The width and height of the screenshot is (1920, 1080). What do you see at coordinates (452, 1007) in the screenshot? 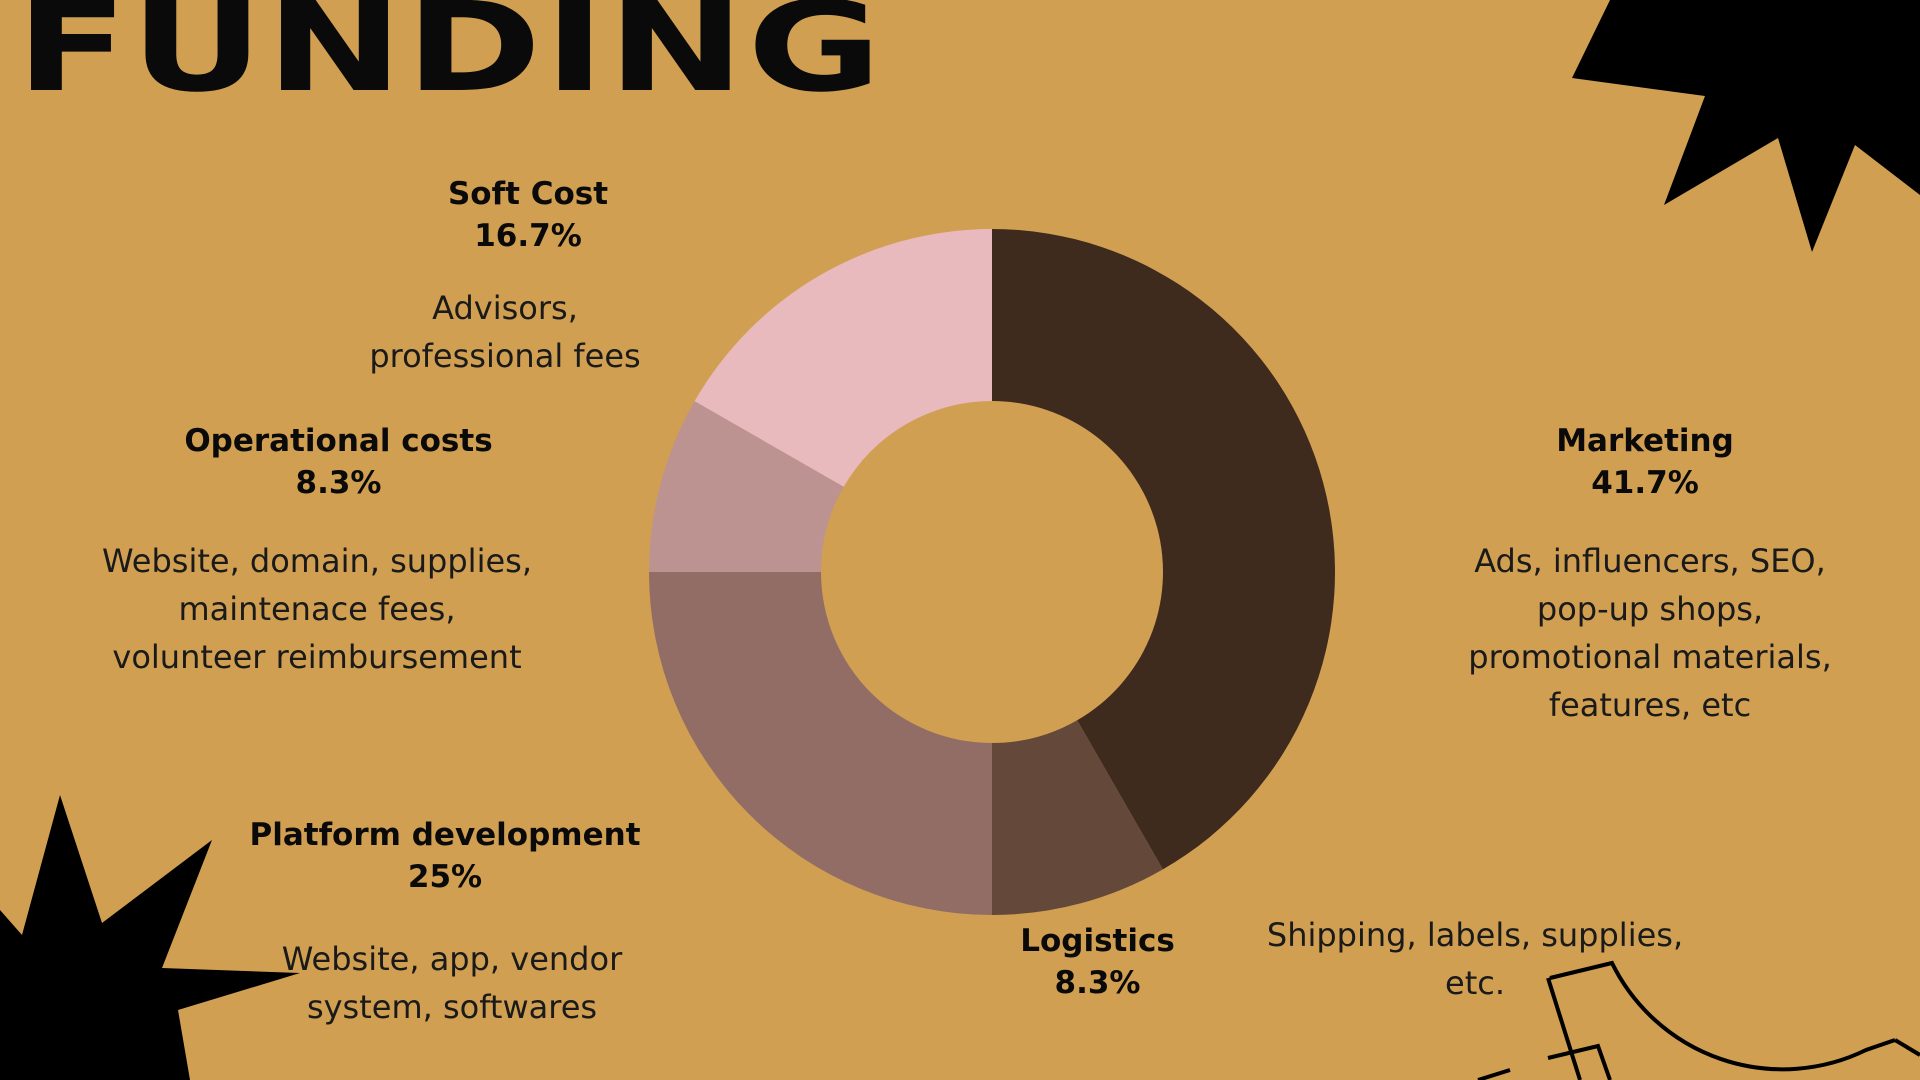
I see `description-line: system, softwares` at bounding box center [452, 1007].